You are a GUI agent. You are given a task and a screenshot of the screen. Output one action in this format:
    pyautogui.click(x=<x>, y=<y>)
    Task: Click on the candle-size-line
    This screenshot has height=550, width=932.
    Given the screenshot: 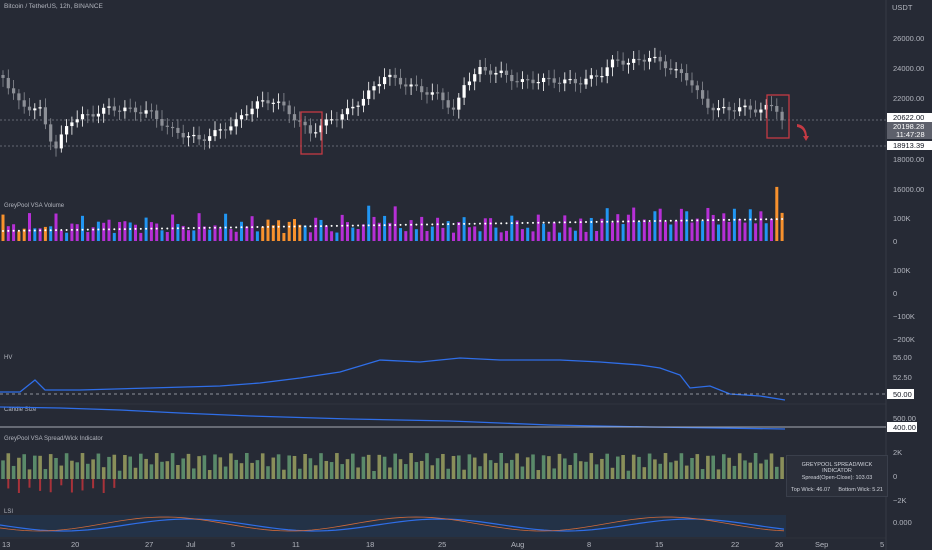 What is the action you would take?
    pyautogui.click(x=393, y=418)
    